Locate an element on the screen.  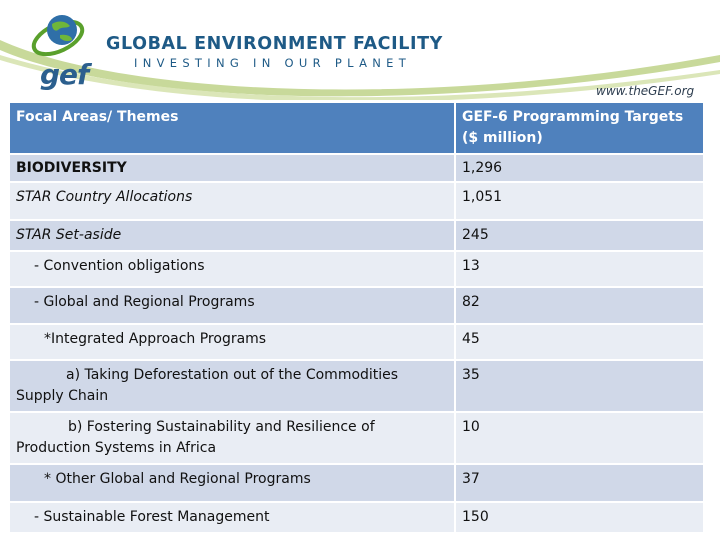
row-label: *Integrated Approach Programs is located at coordinates (232, 342).